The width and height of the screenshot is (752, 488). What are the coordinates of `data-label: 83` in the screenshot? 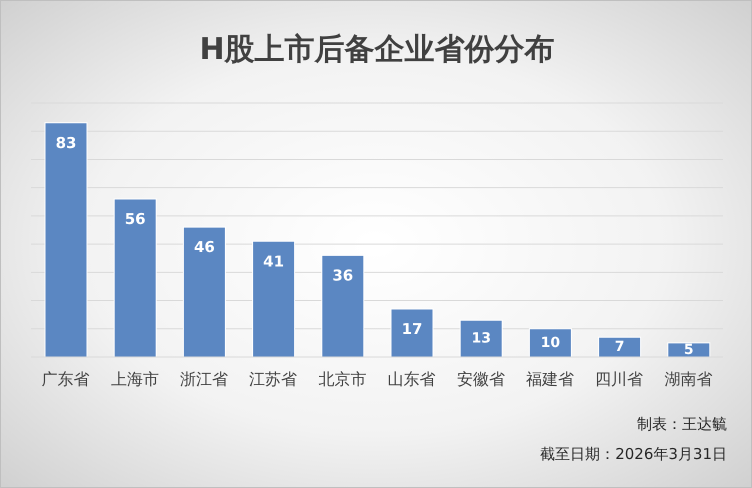 It's located at (66, 143).